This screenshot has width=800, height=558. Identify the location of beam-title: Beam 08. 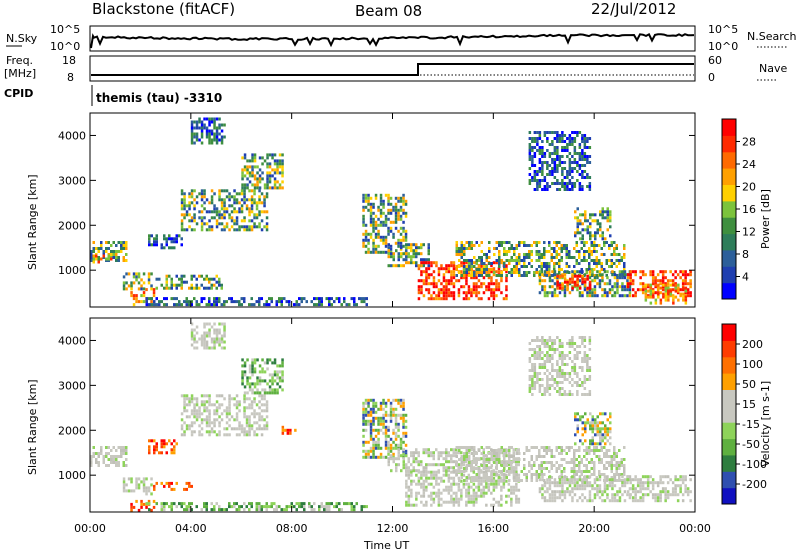
(388, 11).